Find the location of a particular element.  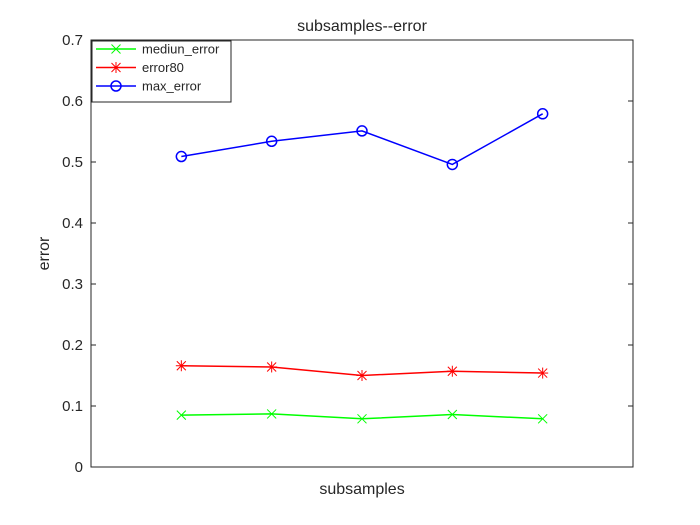

legend-item: mediun_error is located at coordinates (158, 49).